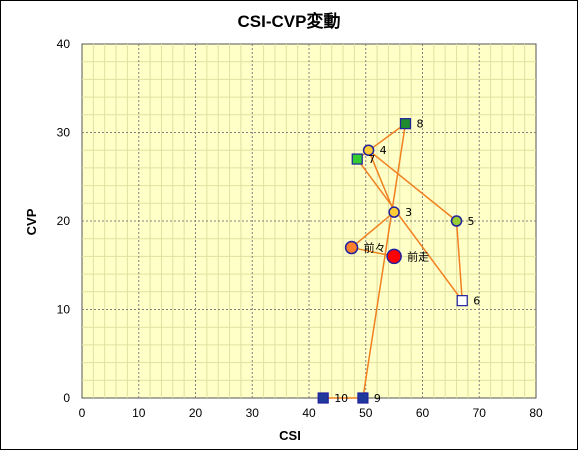 This screenshot has width=578, height=450. What do you see at coordinates (253, 413) in the screenshot?
I see `x-tick-label: 30` at bounding box center [253, 413].